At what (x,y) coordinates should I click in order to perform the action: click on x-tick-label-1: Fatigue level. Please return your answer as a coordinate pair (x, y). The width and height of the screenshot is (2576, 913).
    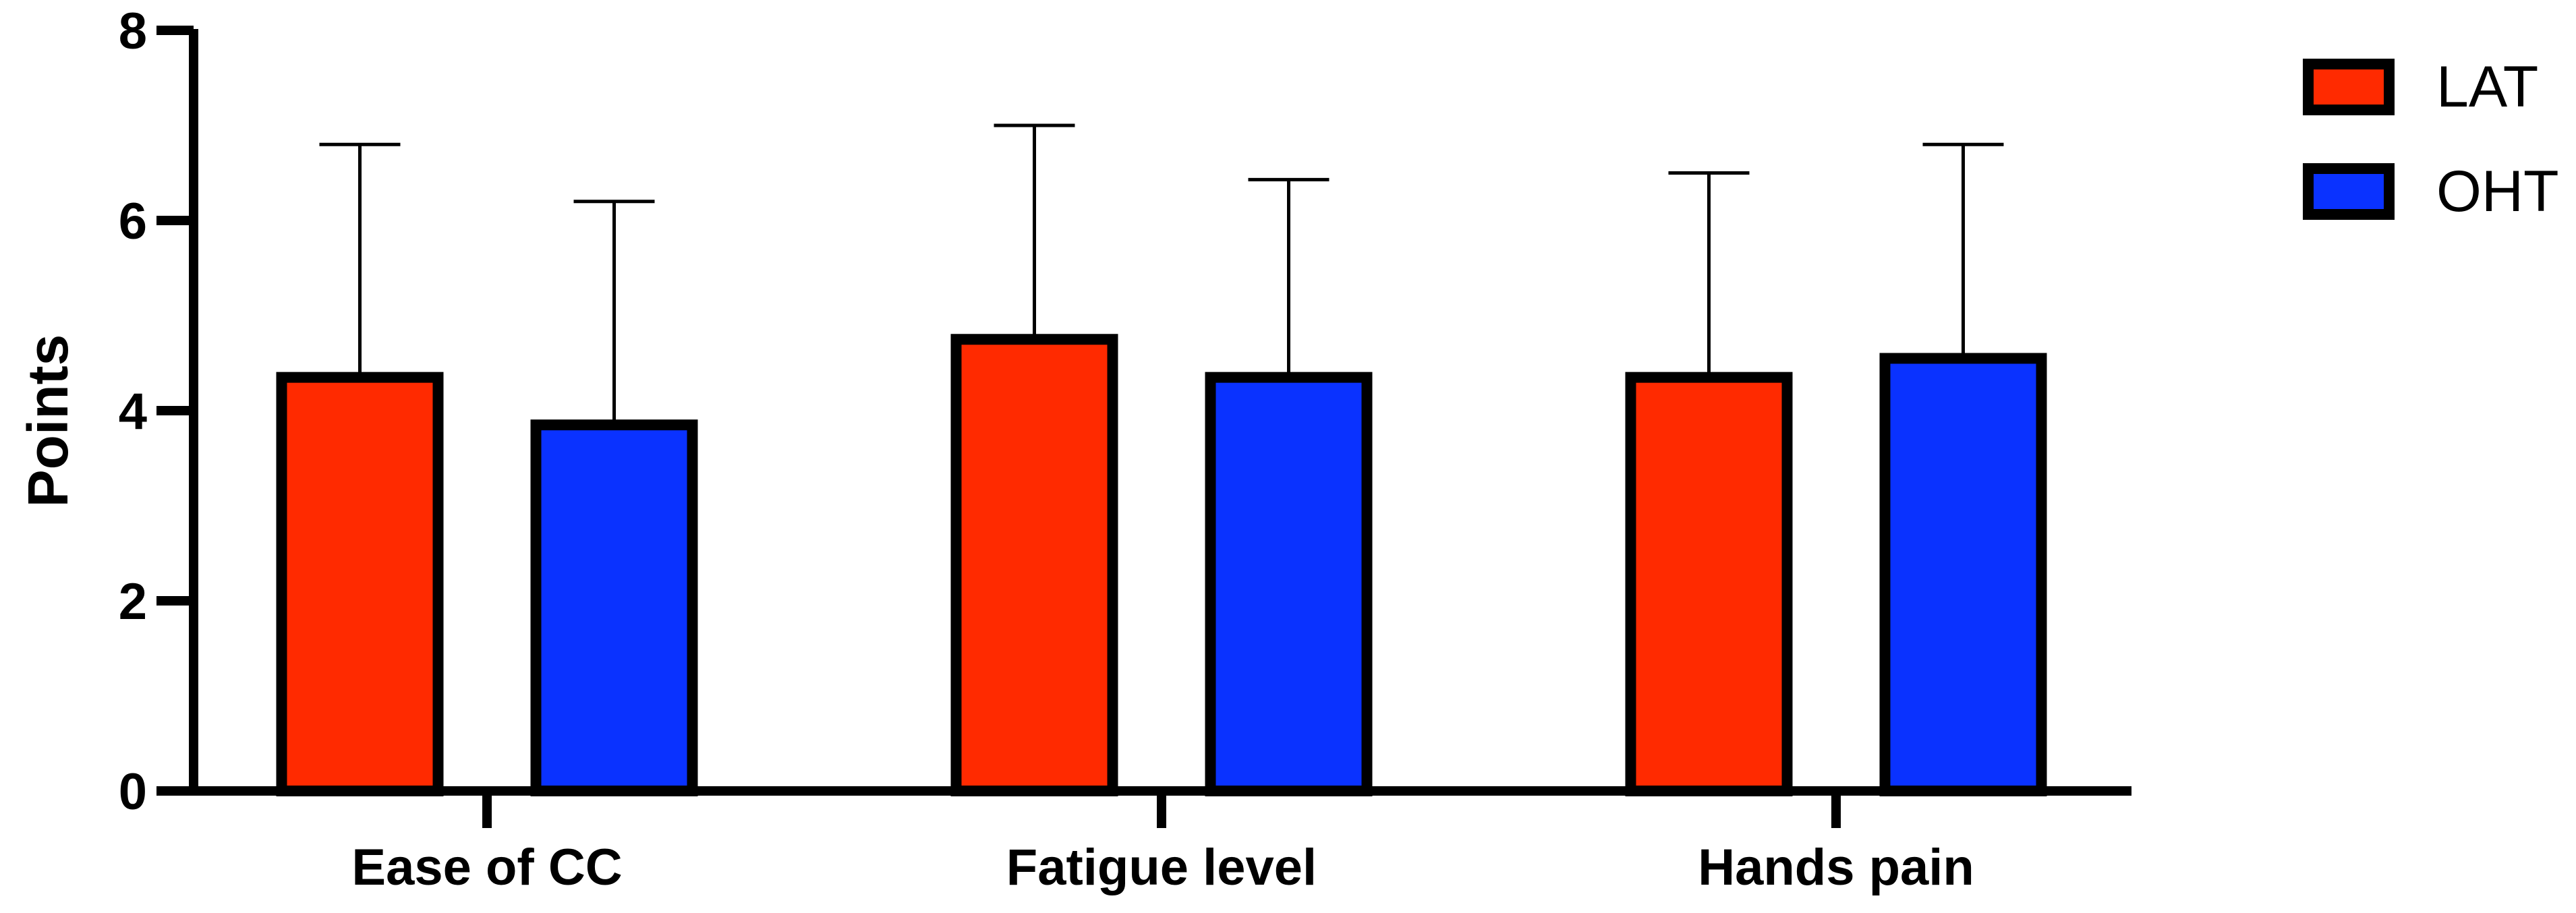
    Looking at the image, I should click on (1161, 867).